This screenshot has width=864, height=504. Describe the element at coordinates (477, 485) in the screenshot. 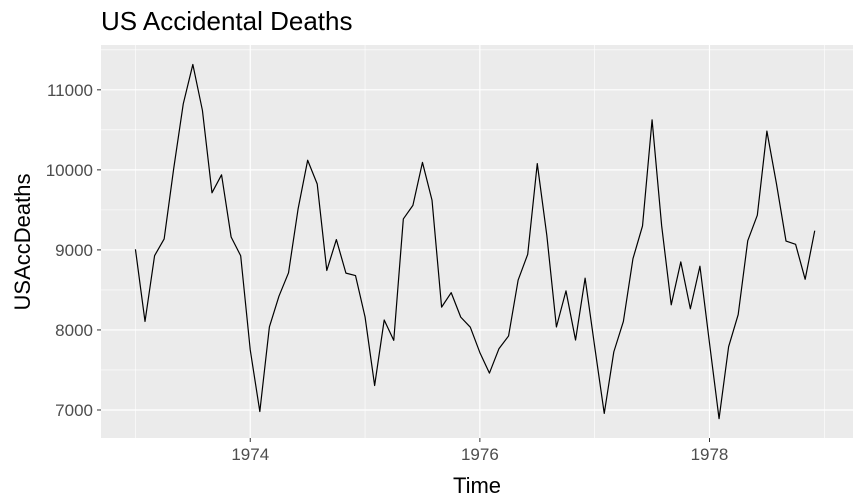

I see `x-axis-title: Time` at that location.